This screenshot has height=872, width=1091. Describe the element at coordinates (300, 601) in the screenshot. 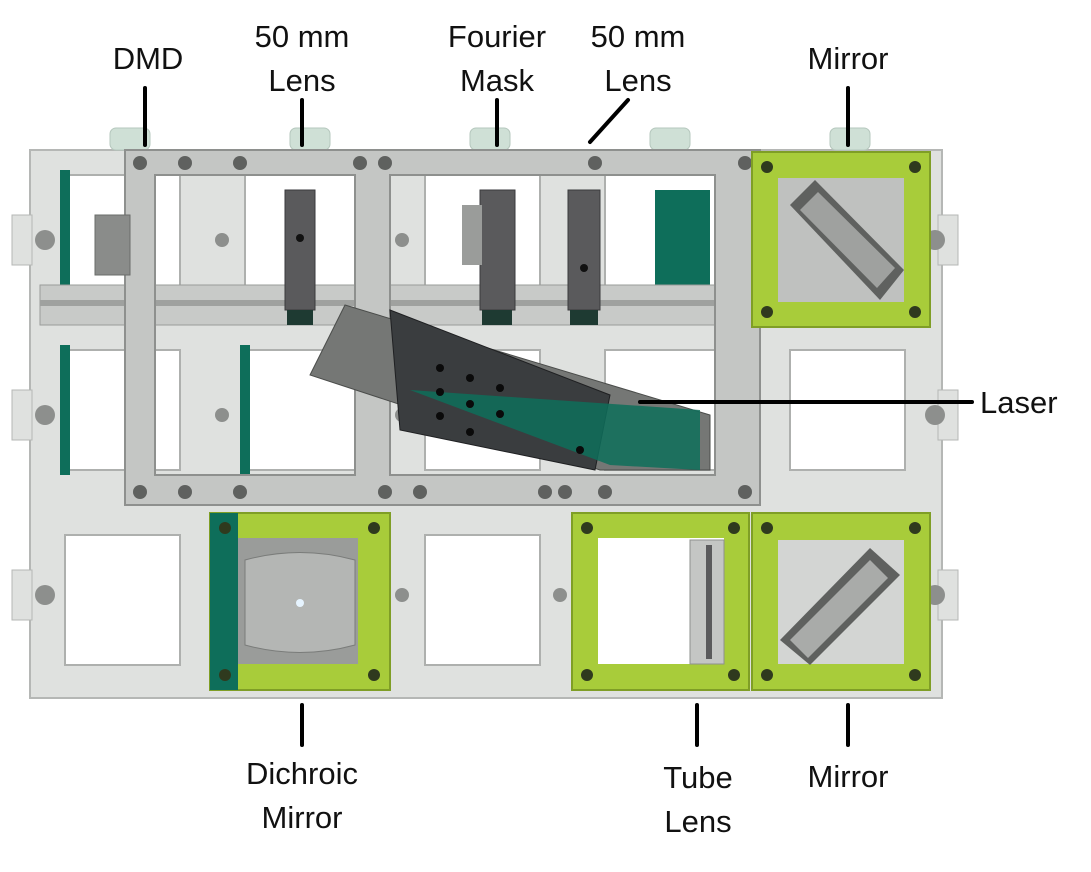

I see `dichroic-mirror-cube` at that location.